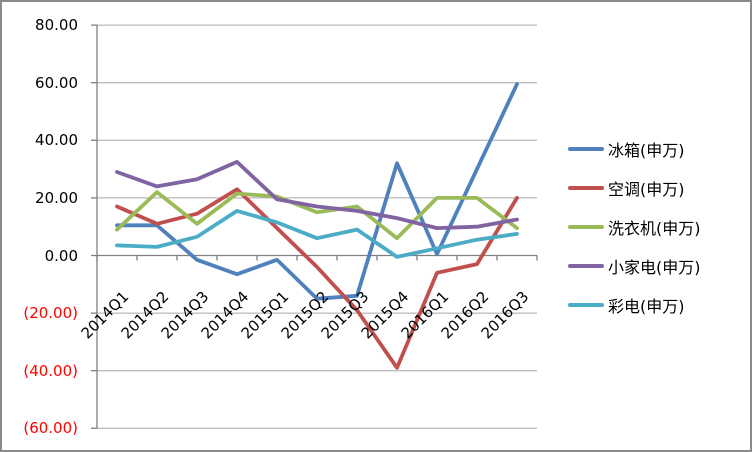  I want to click on legend-item: 冰箱(申万), so click(634, 148).